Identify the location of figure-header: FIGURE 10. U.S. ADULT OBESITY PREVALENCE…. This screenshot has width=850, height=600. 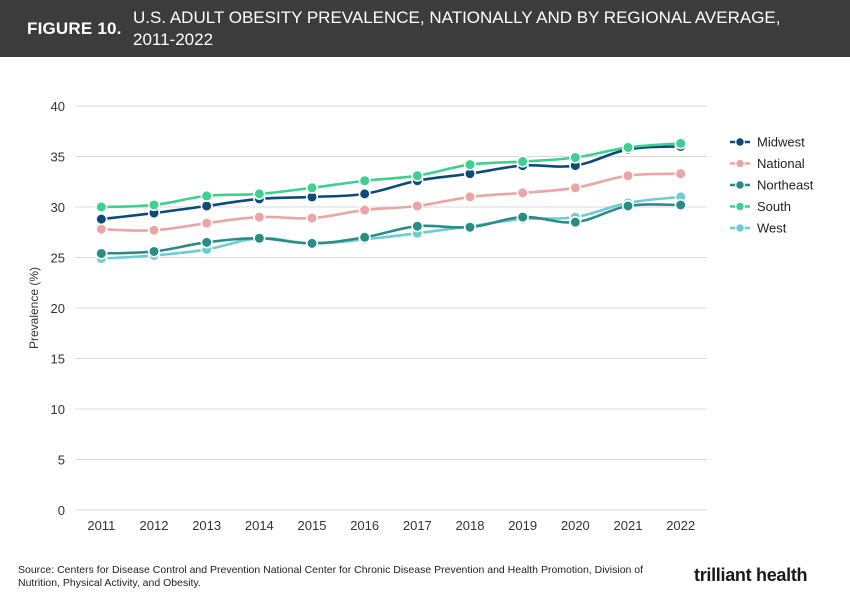
(425, 28).